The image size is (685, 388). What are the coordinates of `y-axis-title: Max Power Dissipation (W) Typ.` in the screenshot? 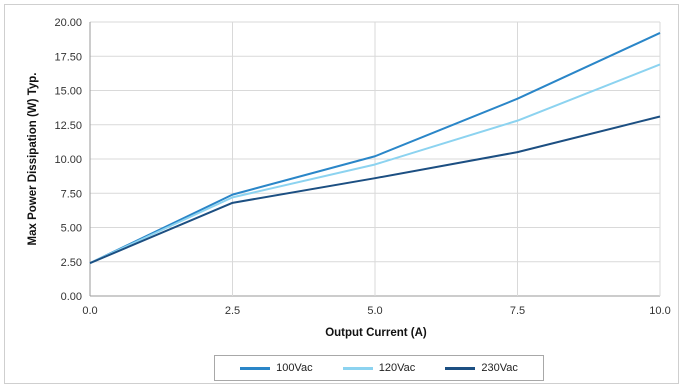 It's located at (33, 159).